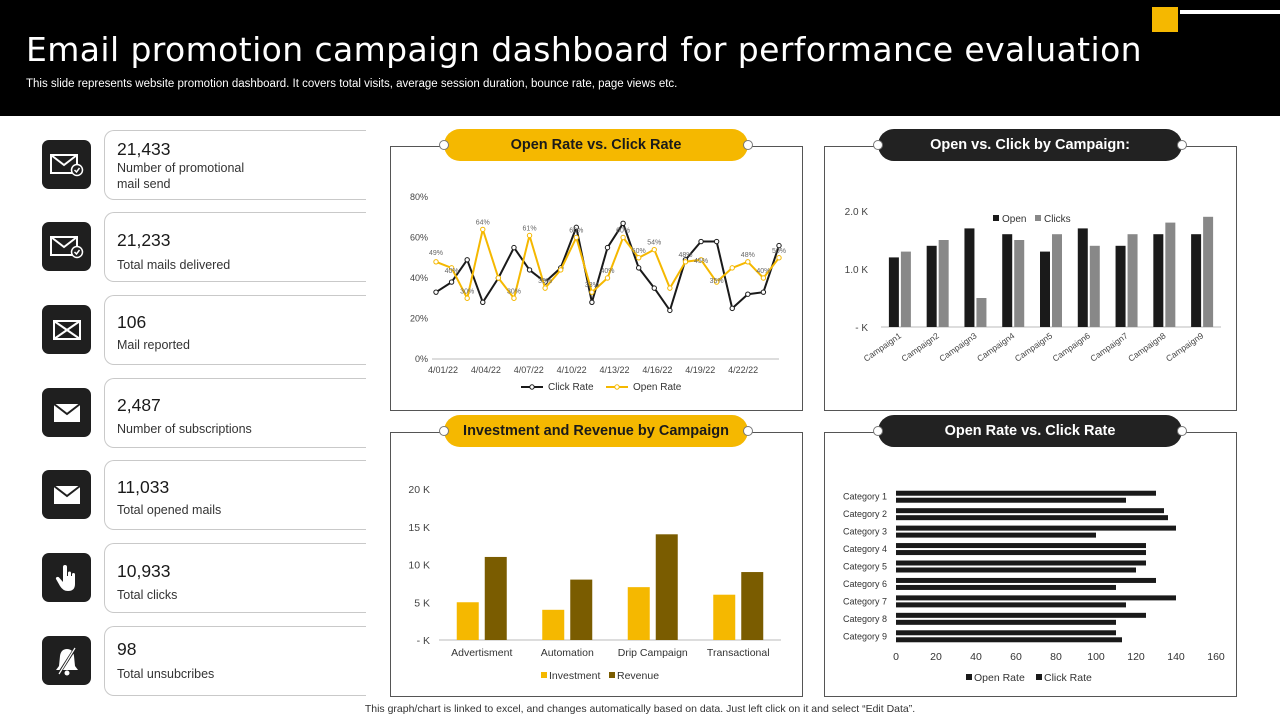  I want to click on pill-dot, so click(444, 431).